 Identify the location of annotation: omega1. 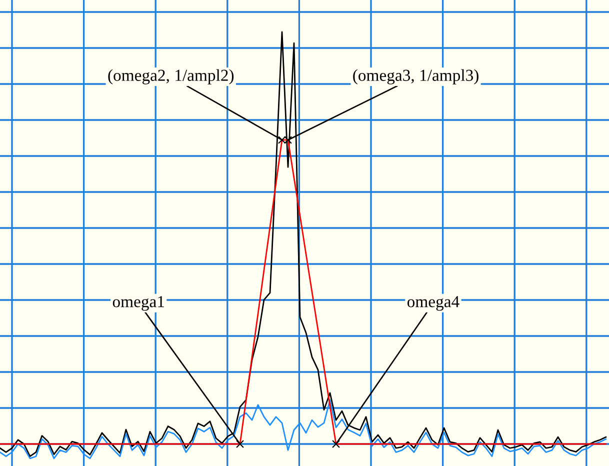
(138, 303).